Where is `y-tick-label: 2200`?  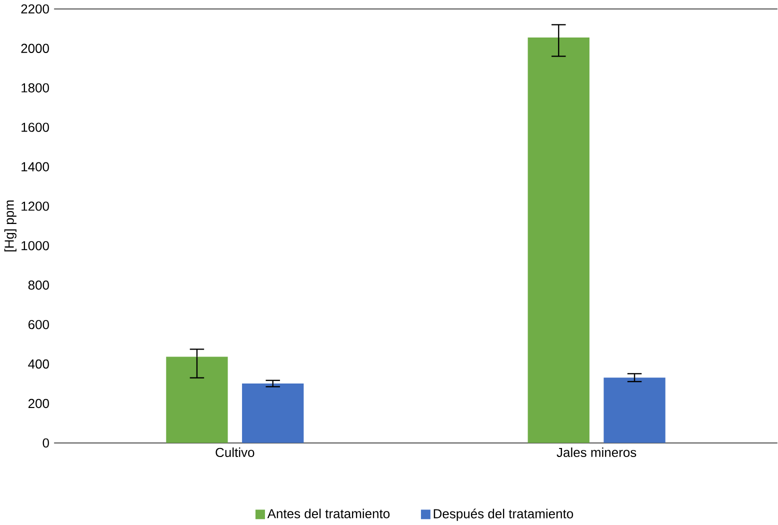 y-tick-label: 2200 is located at coordinates (35, 9).